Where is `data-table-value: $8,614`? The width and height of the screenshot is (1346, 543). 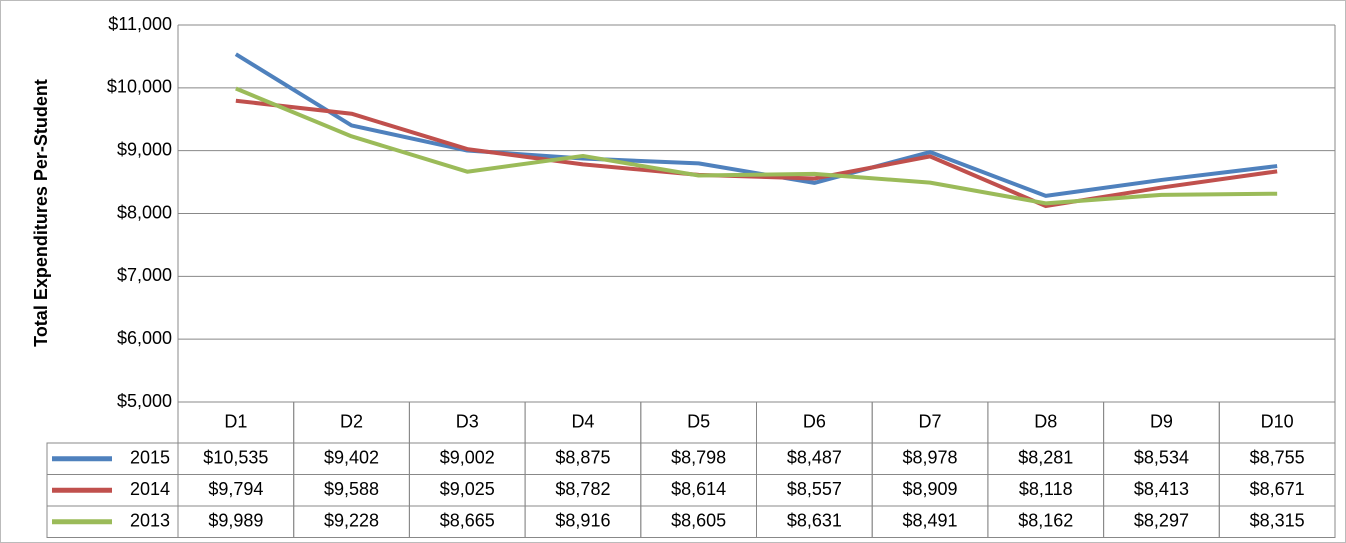
data-table-value: $8,614 is located at coordinates (698, 489).